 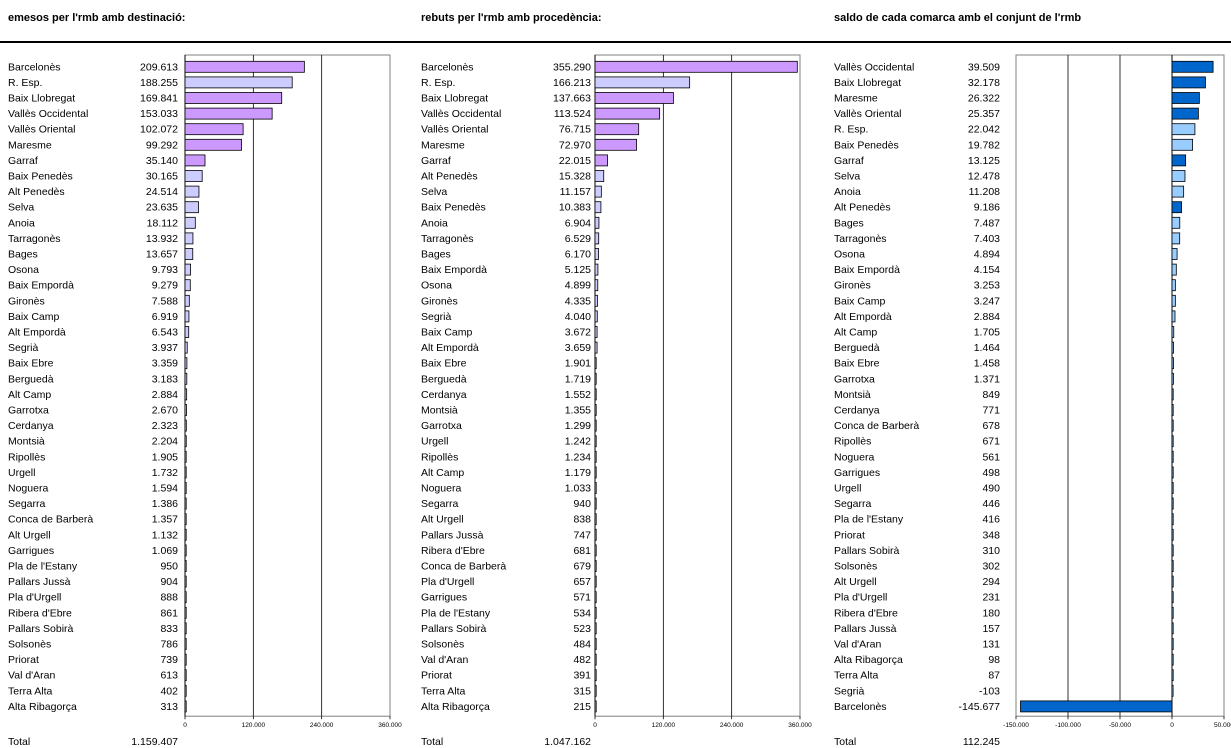 What do you see at coordinates (582, 660) in the screenshot?
I see `row-value: 482` at bounding box center [582, 660].